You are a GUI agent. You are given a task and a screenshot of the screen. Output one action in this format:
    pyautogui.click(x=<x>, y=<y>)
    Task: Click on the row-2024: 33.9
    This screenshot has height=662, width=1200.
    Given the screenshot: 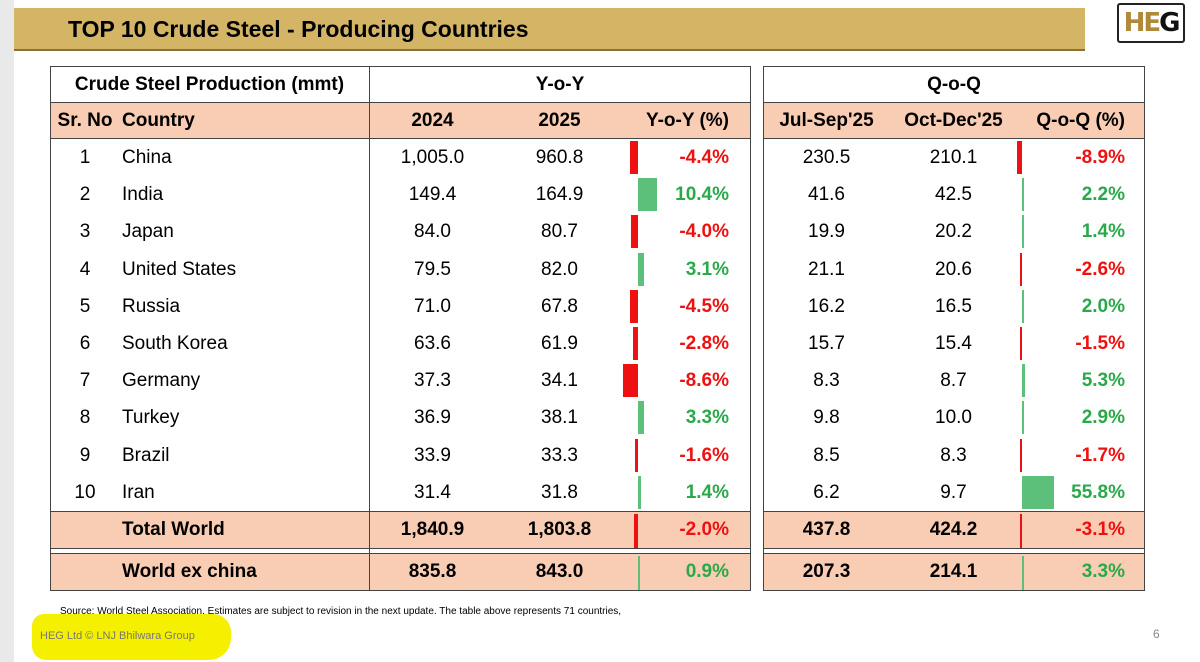 What is the action you would take?
    pyautogui.click(x=432, y=455)
    